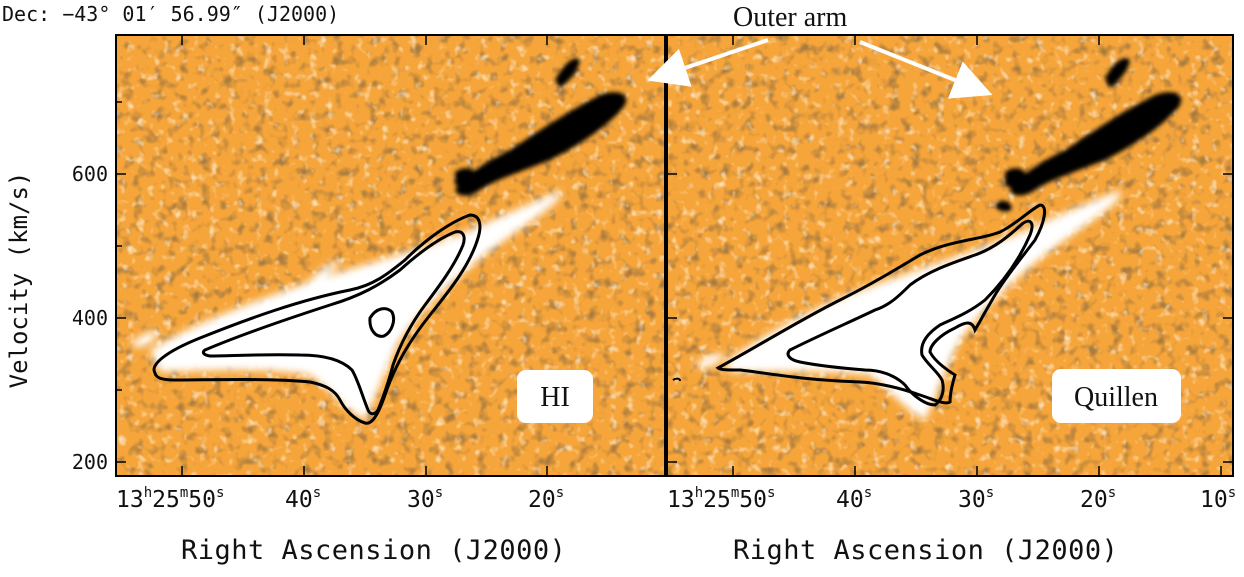  I want to click on panel-label-hi: HI, so click(555, 397).